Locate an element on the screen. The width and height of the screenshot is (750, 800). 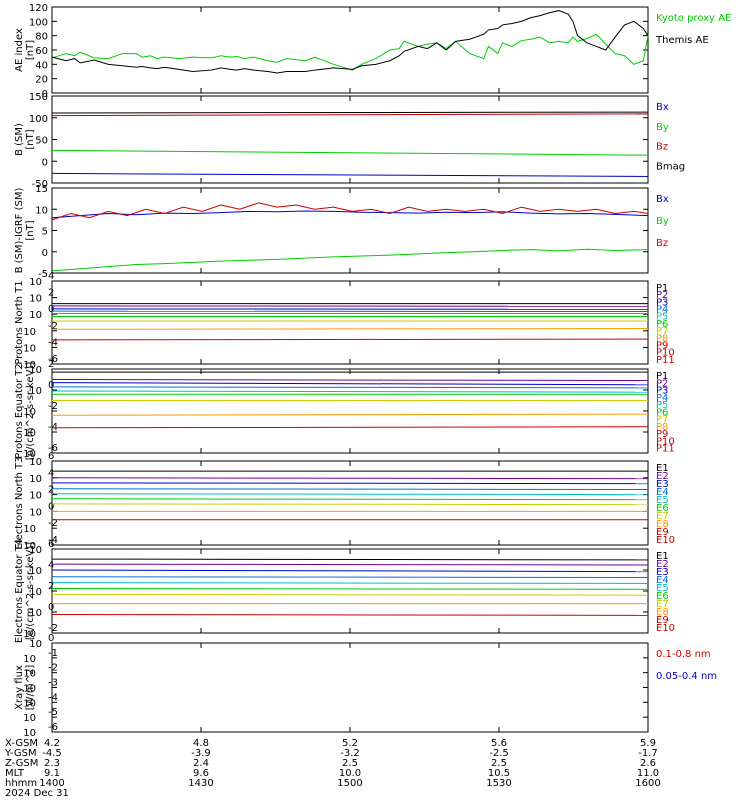
legend-entry: 0.05-0.4 nm is located at coordinates (686, 676).